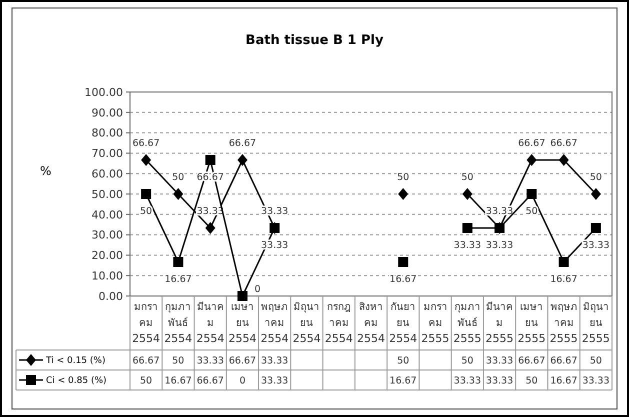  I want to click on chart-title: Bath tissue B 1 Ply, so click(315, 40).